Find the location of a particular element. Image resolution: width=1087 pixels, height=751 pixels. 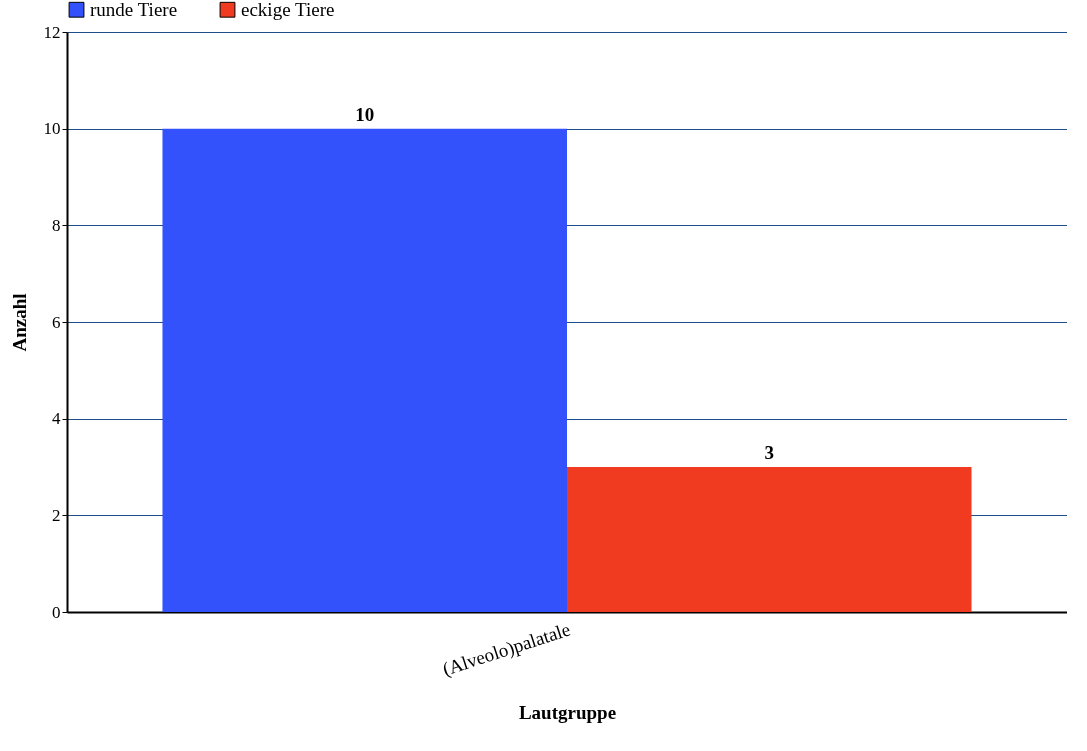

y-axis-title: Anzahl is located at coordinates (19, 322).